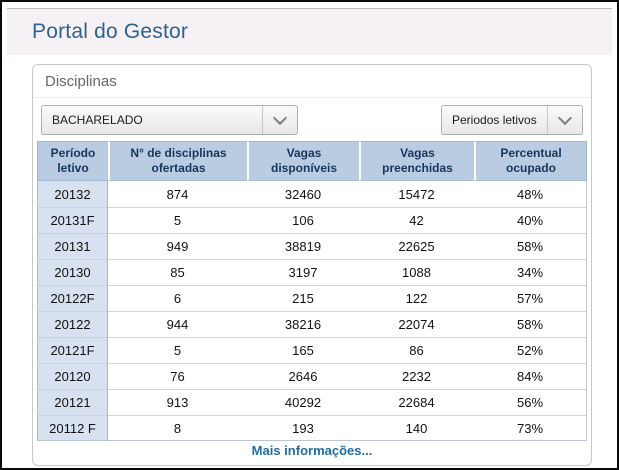 Image resolution: width=619 pixels, height=470 pixels. What do you see at coordinates (177, 298) in the screenshot?
I see `cell-value: 6` at bounding box center [177, 298].